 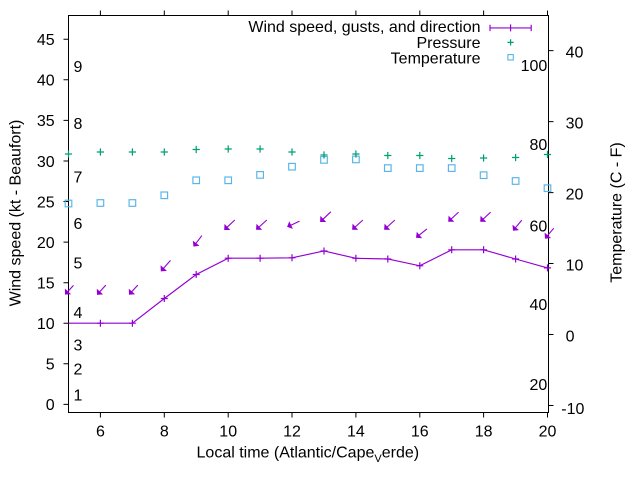 What do you see at coordinates (78, 313) in the screenshot?
I see `svg-text: 4` at bounding box center [78, 313].